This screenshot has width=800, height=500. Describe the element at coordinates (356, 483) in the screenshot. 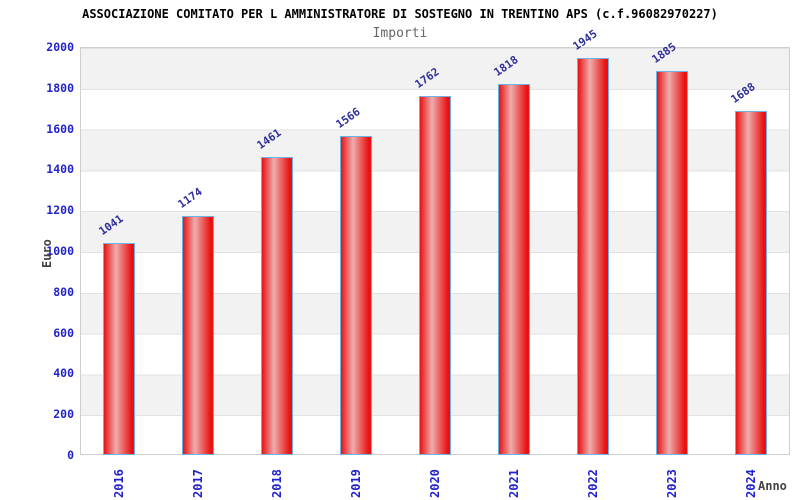

I see `x-tick-label: 2019` at that location.